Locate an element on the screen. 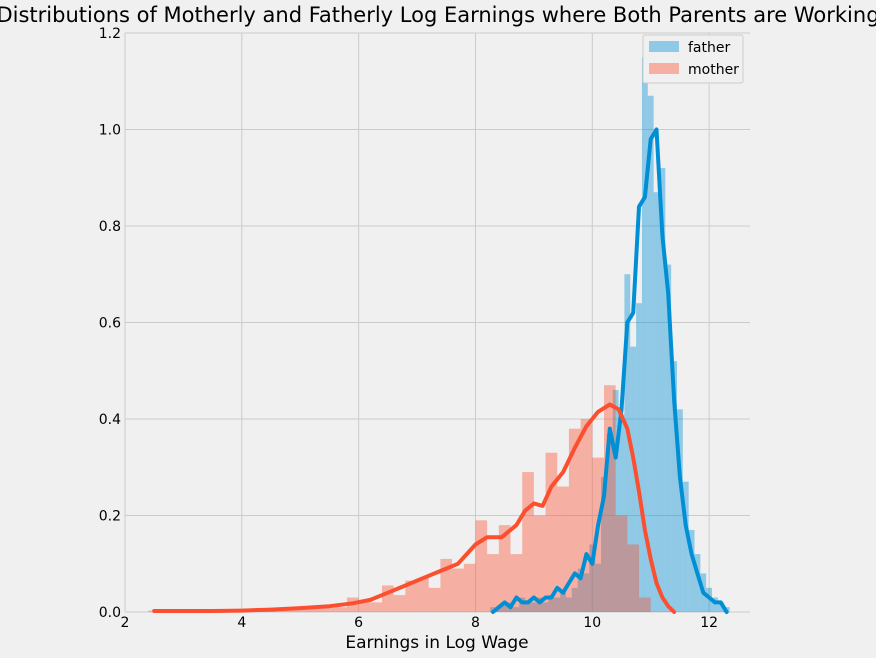  legend-frame is located at coordinates (693, 59).